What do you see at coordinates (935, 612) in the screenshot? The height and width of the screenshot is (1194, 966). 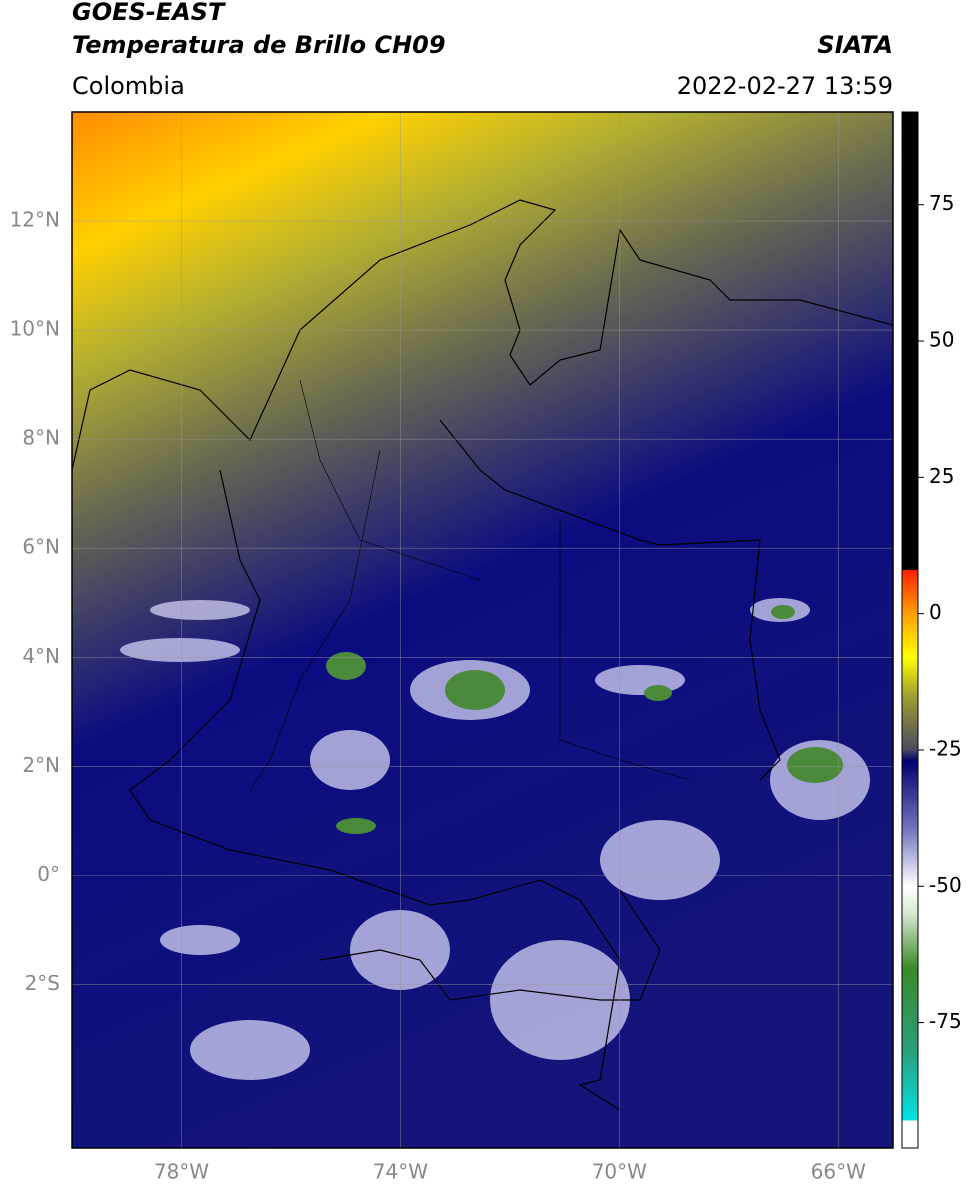 I see `colorbar-tick-label: 0` at bounding box center [935, 612].